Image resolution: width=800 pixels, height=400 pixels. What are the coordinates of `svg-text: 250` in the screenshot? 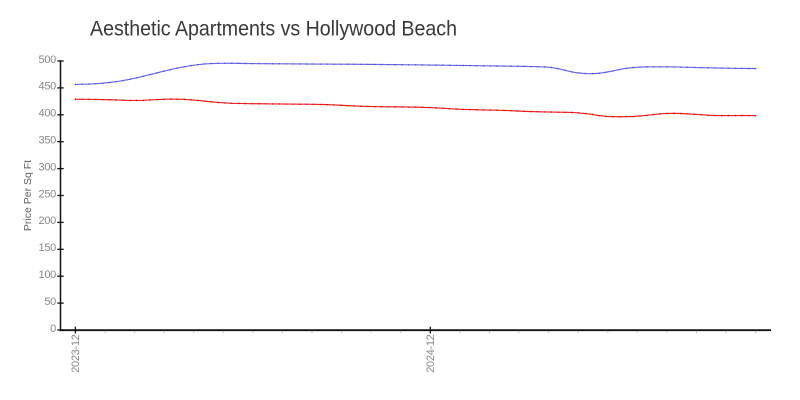 It's located at (48, 194).